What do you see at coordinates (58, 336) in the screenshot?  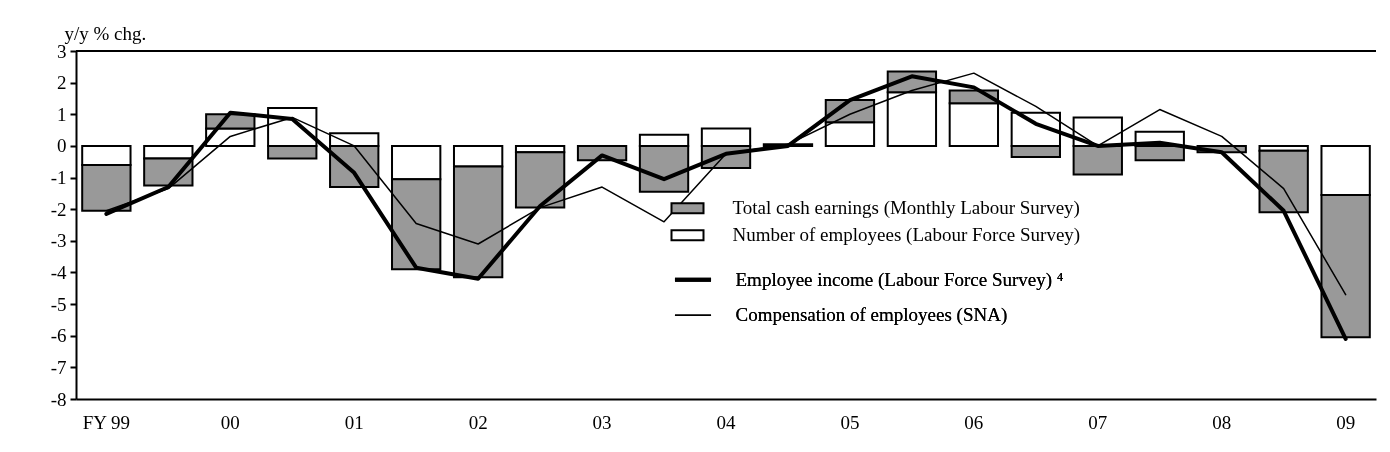 I see `y-tick-label: -6` at bounding box center [58, 336].